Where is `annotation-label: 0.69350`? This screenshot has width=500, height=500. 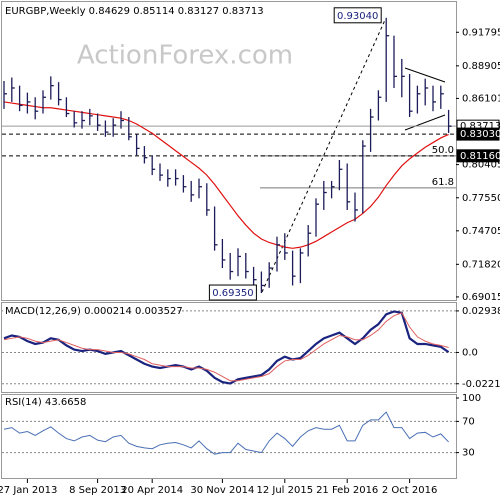
annotation-label: 0.69350 is located at coordinates (232, 293).